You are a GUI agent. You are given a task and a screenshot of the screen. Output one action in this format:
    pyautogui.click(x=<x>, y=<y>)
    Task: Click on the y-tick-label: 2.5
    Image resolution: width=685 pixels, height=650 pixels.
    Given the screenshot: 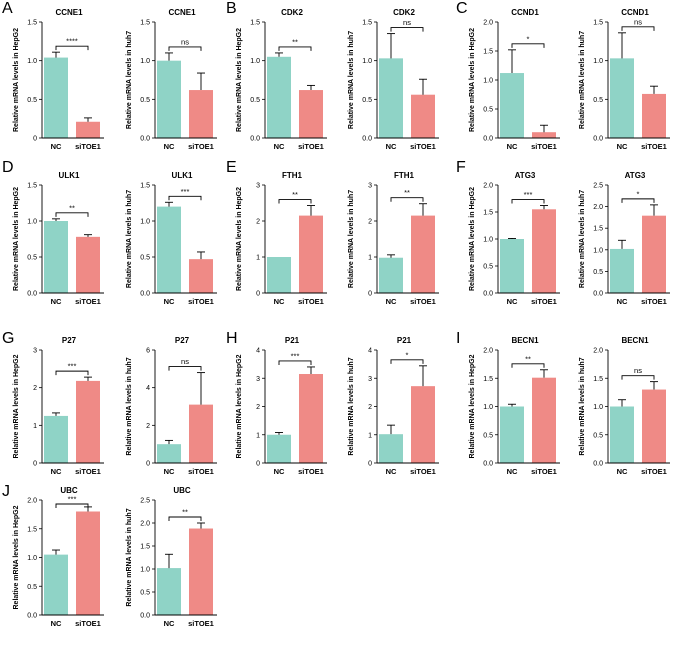 What is the action you would take?
    pyautogui.click(x=598, y=186)
    